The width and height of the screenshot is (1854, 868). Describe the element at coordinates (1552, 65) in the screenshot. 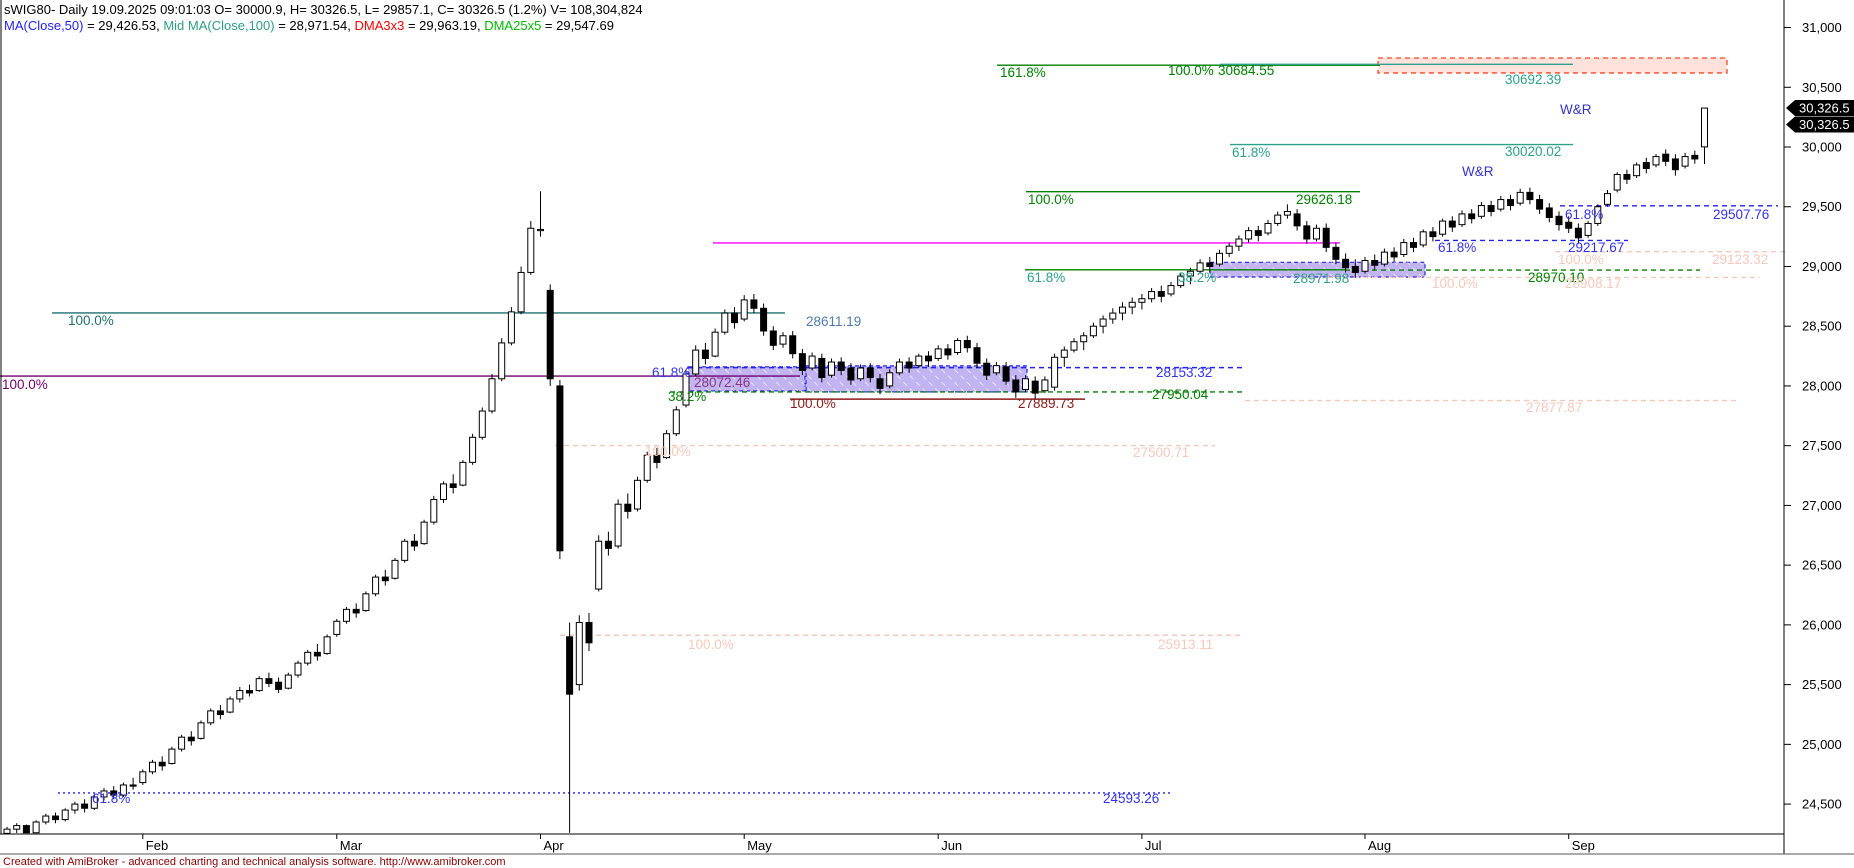

I see `fib-target-box` at that location.